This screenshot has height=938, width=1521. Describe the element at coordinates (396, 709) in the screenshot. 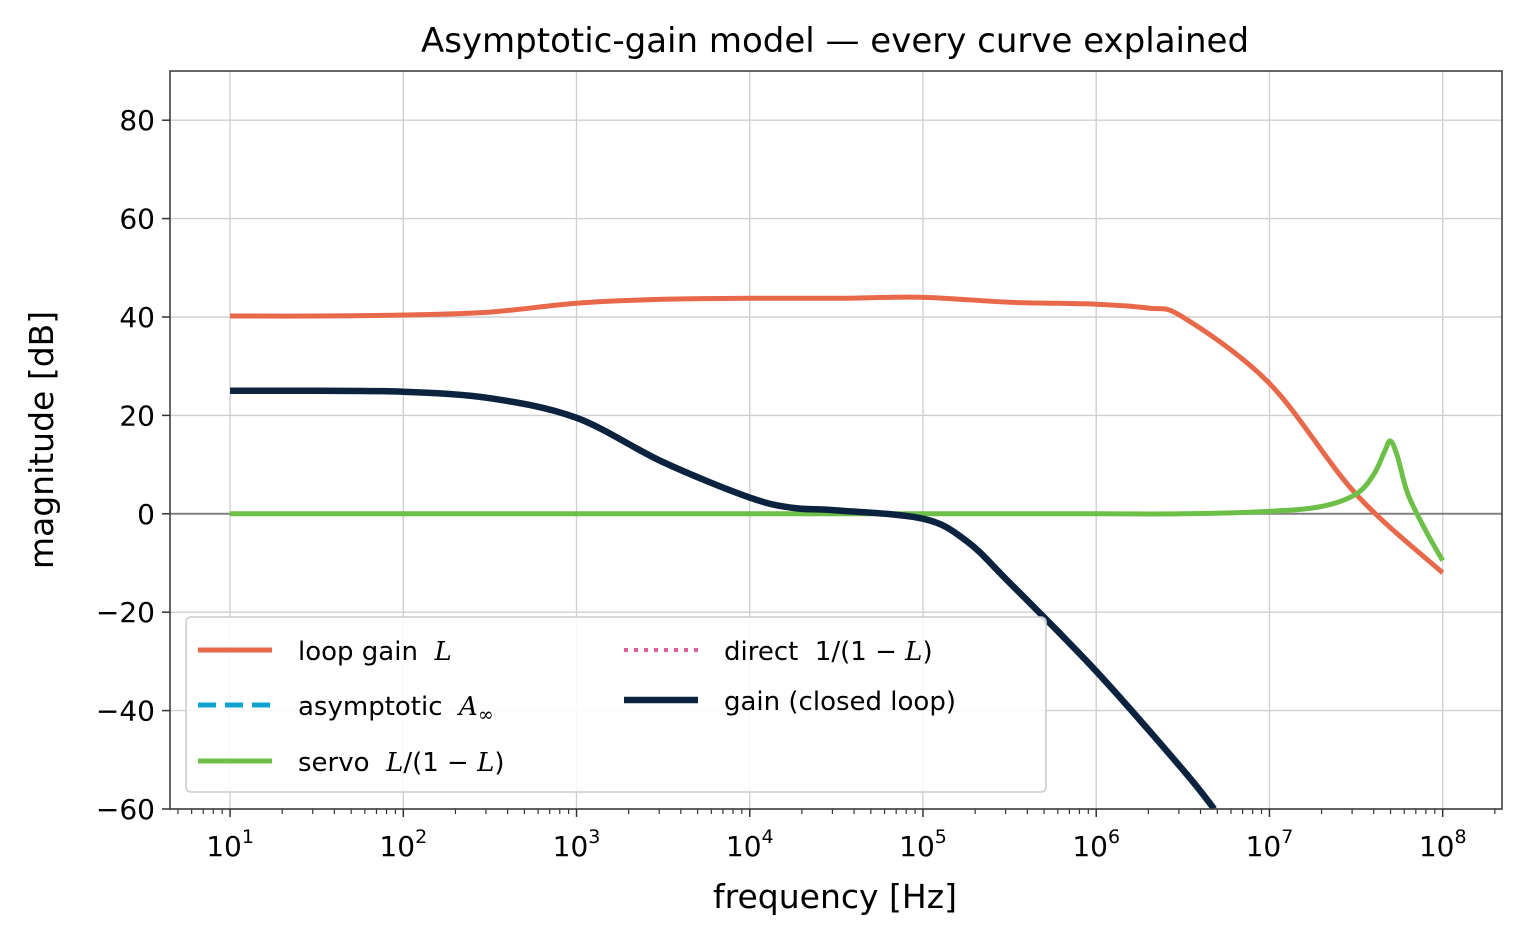

I see `legend-label: asymptotic A∞` at that location.